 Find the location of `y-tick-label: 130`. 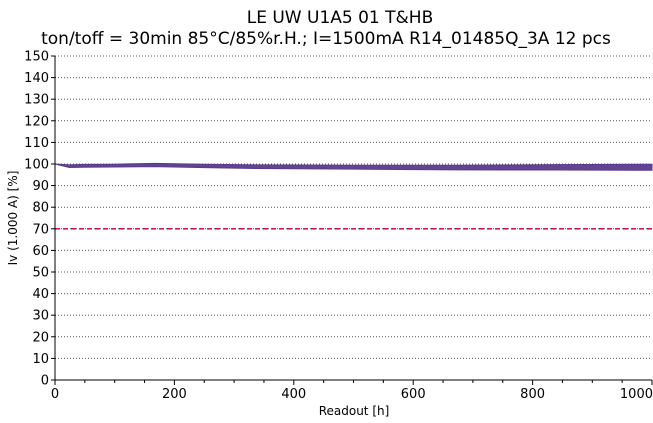

y-tick-label: 130 is located at coordinates (36, 100).